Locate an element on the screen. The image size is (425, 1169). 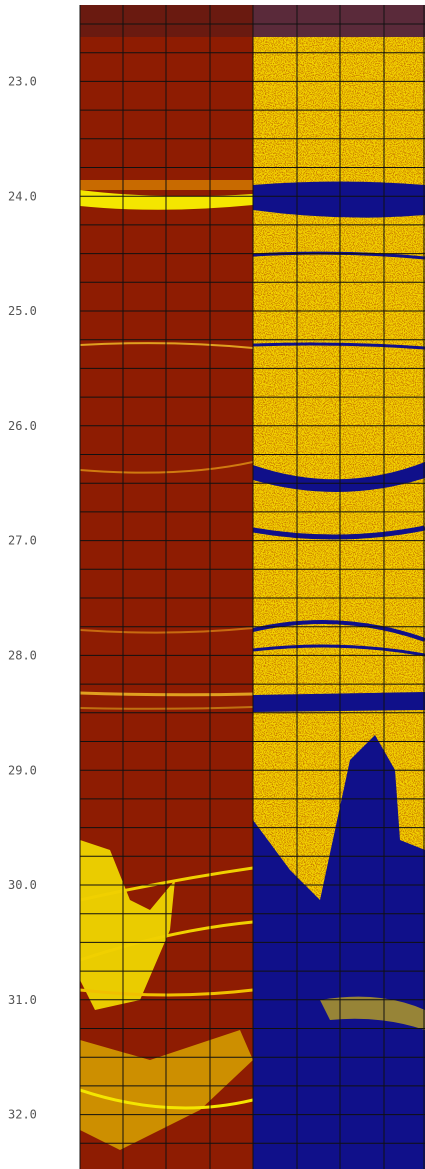
depth-label: 26.0 is located at coordinates (22, 426).